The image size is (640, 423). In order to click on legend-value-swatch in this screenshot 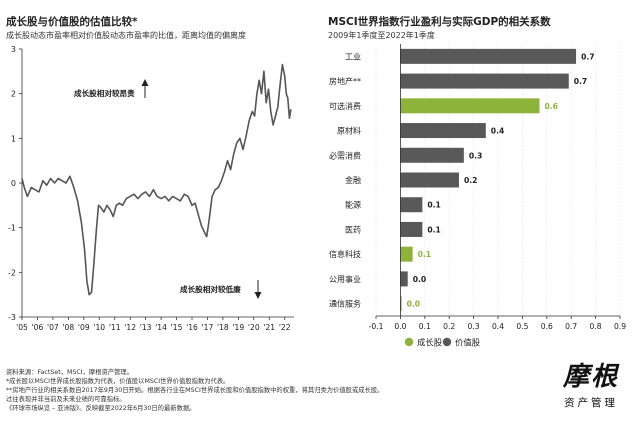, I will do `click(447, 342)`.